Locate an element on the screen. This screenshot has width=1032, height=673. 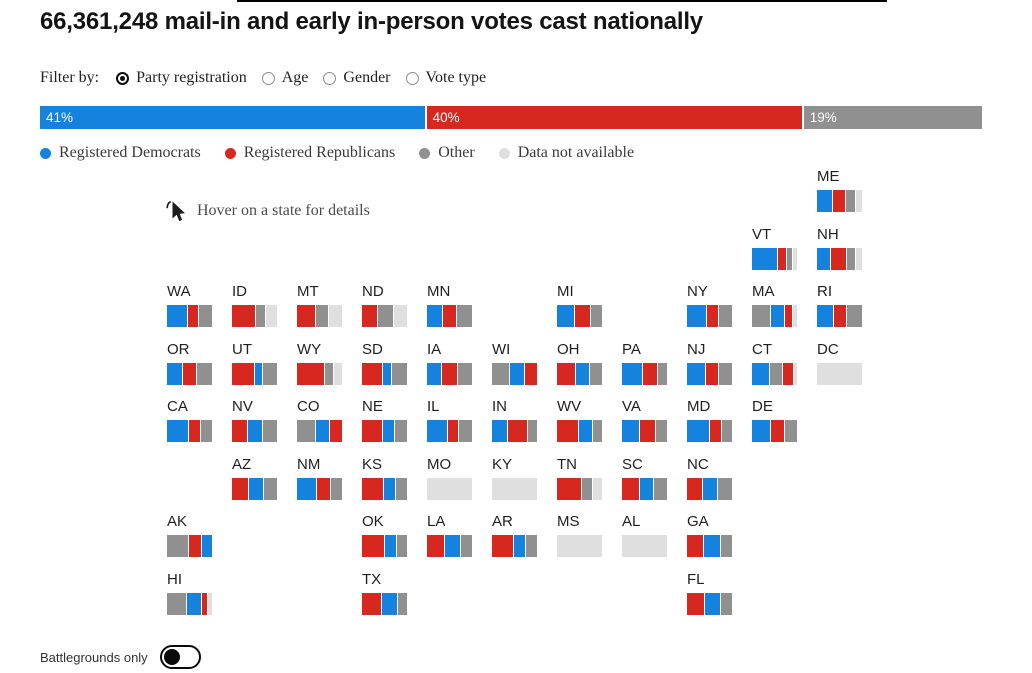
state-wi: WI is located at coordinates (515, 363).